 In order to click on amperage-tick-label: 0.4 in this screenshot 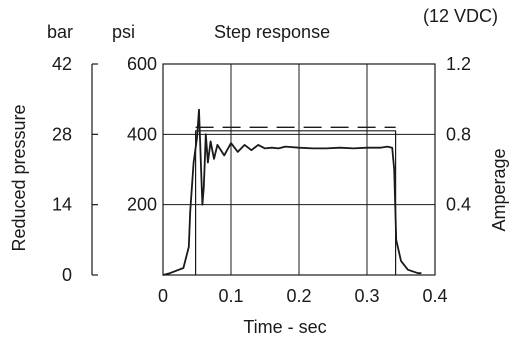, I will do `click(458, 205)`.